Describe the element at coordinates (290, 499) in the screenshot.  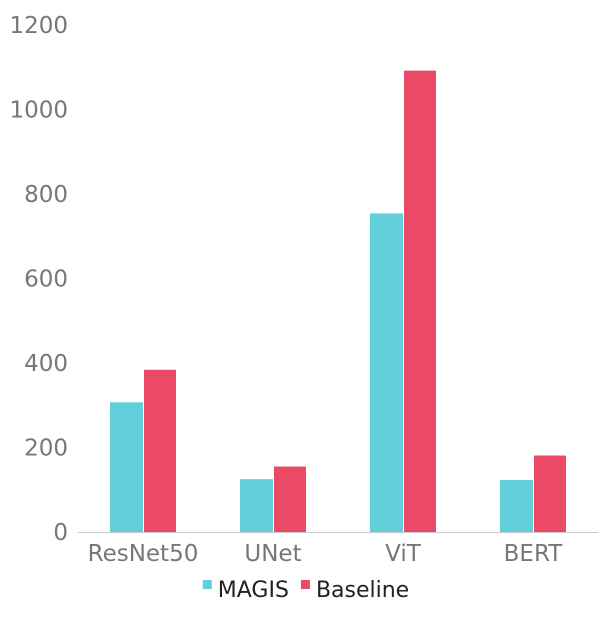
I see `bar-baseline-unet` at that location.